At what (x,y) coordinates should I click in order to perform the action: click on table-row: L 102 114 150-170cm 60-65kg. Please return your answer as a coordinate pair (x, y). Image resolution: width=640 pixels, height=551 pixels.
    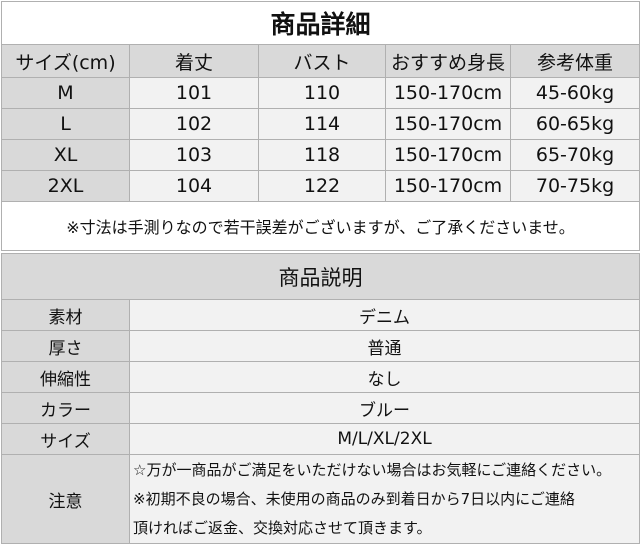
    Looking at the image, I should click on (320, 124).